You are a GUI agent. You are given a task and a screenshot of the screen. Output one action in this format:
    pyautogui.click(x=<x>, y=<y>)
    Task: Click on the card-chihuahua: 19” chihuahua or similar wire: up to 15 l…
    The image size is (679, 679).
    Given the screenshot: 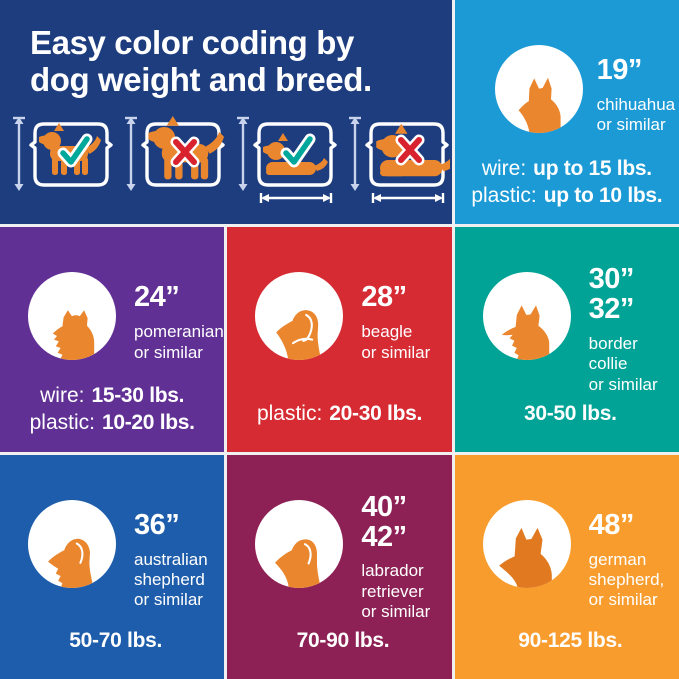 What is the action you would take?
    pyautogui.click(x=566, y=112)
    